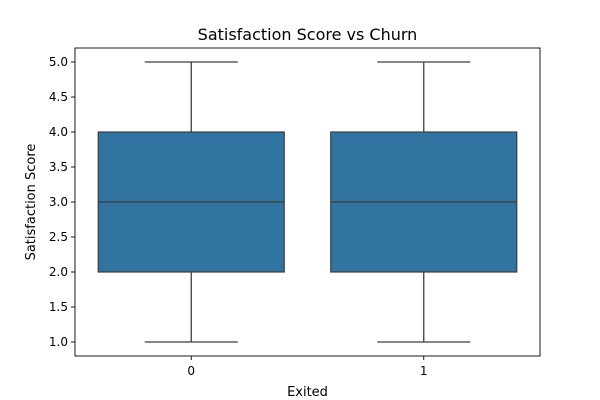  I want to click on y-tick-label: 3.5, so click(58, 167).